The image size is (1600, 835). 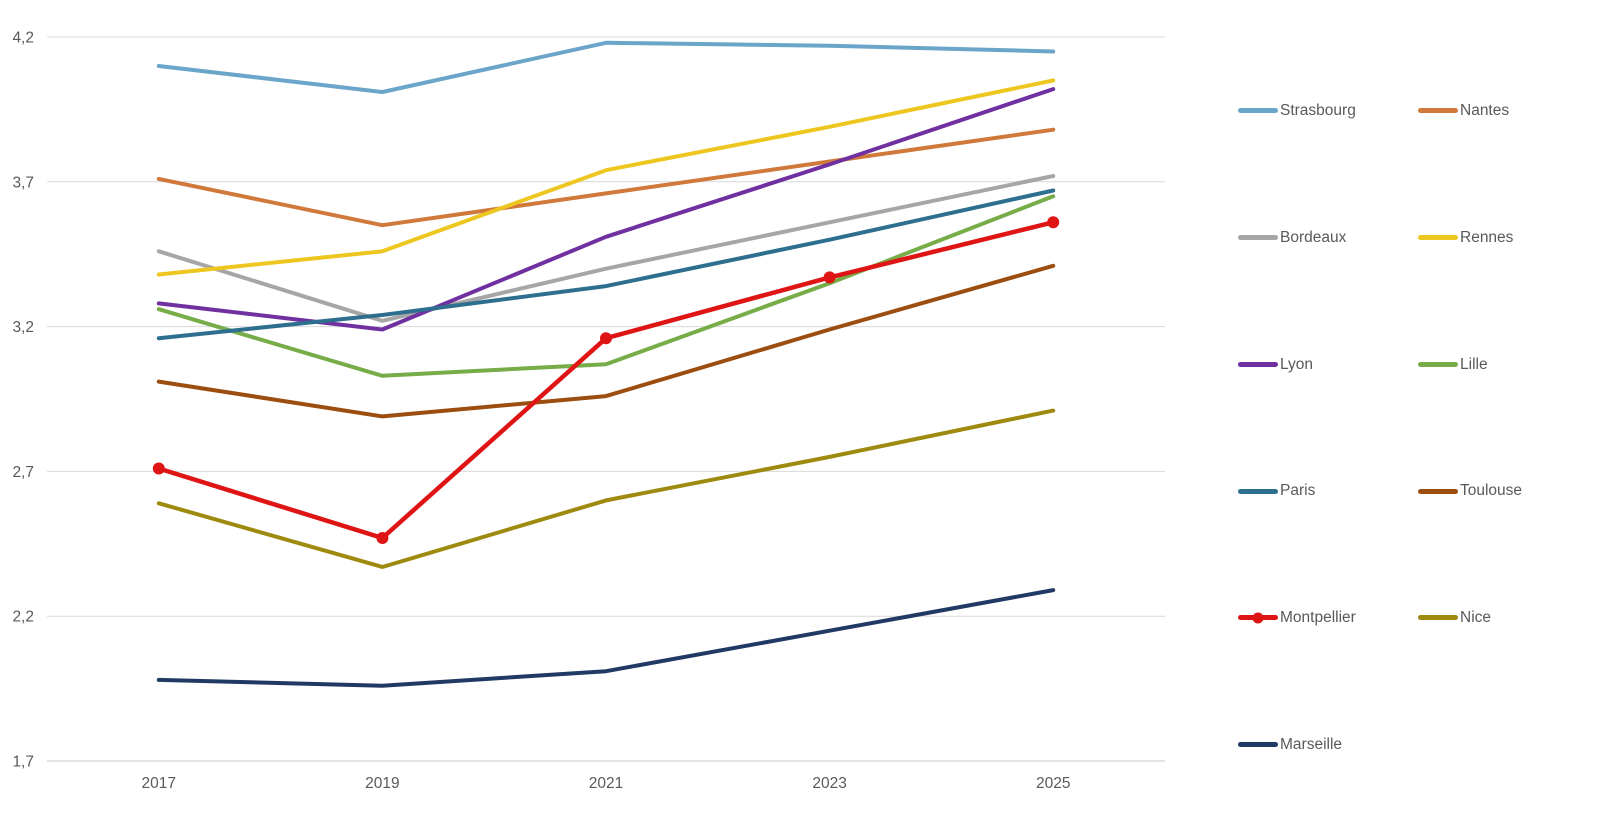 What do you see at coordinates (606, 783) in the screenshot?
I see `x-axis-label: 2021` at bounding box center [606, 783].